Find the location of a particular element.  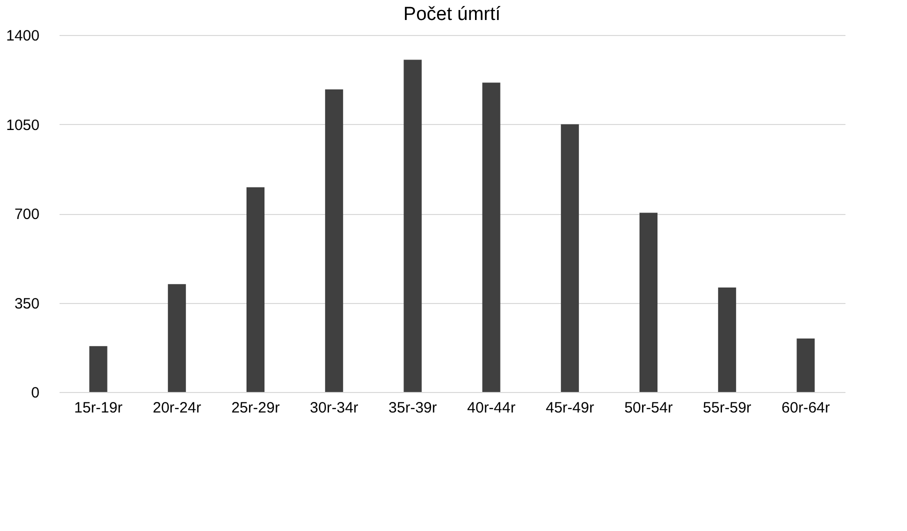

y-tick-label: 0 is located at coordinates (35, 393).